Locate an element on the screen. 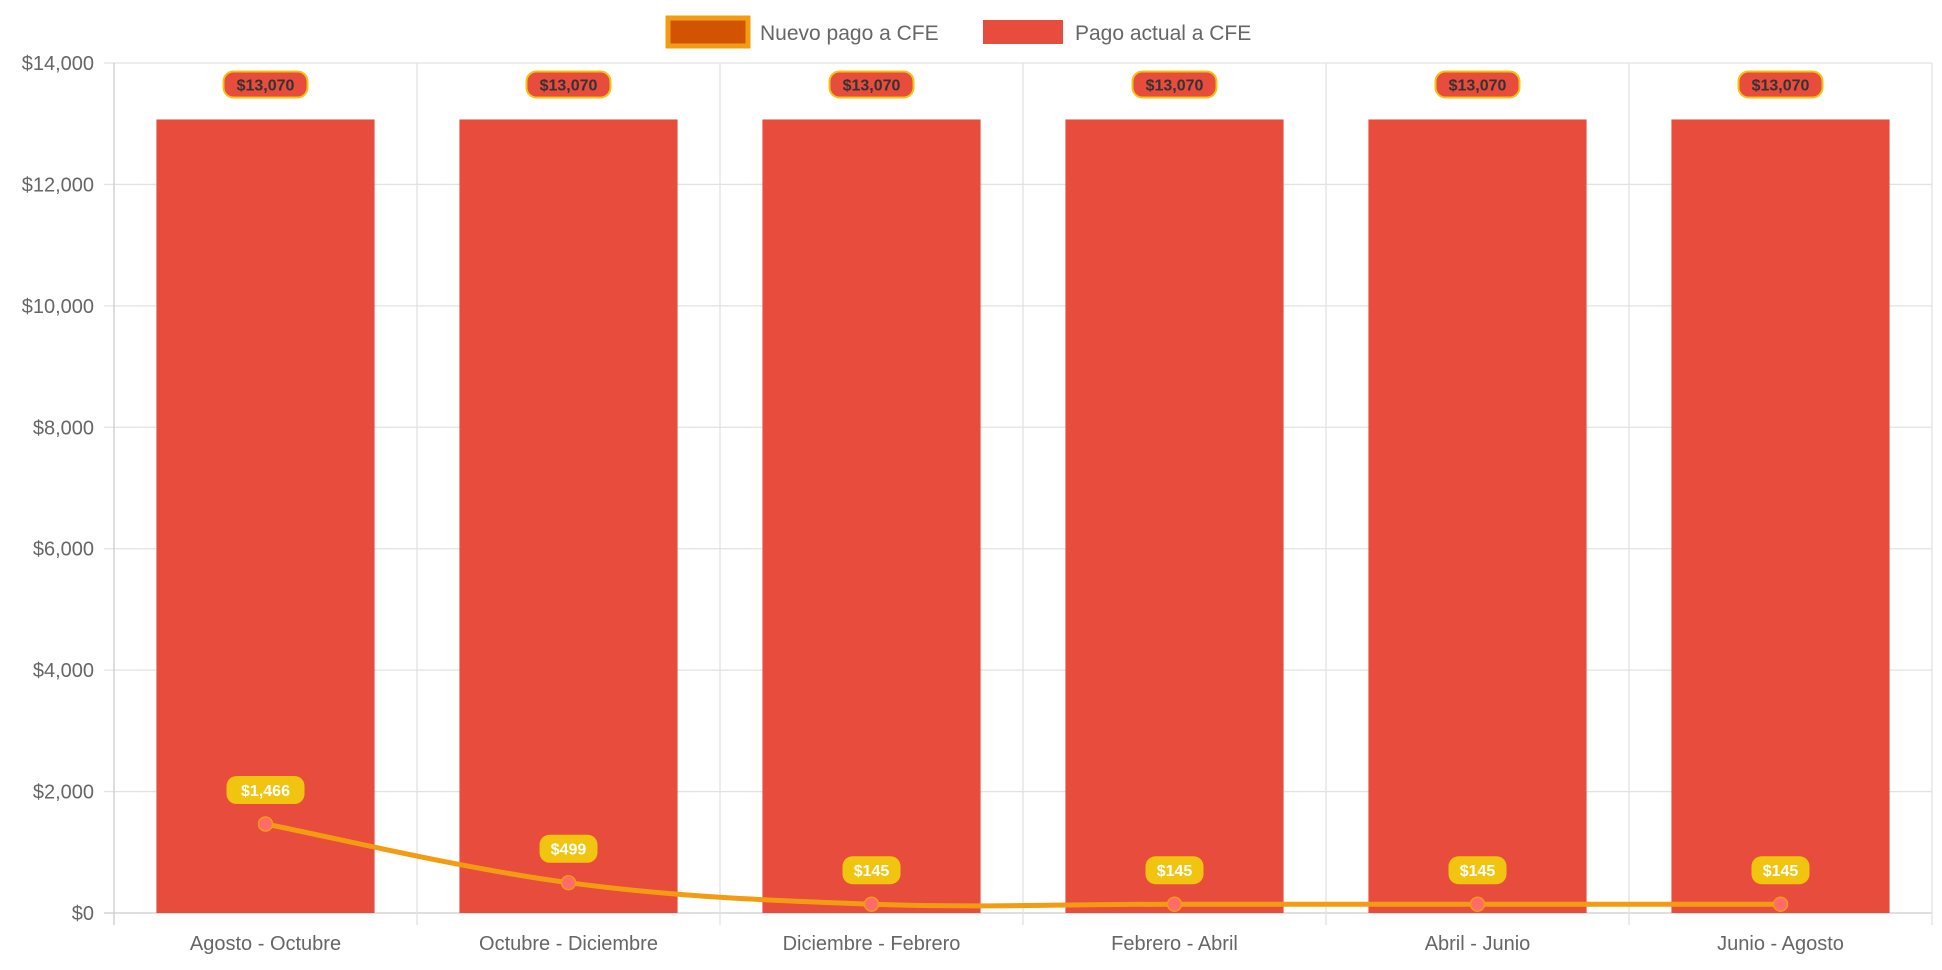 Image resolution: width=1942 pixels, height=970 pixels. legend: Nuevo pago a CFE Pago actual a CFE is located at coordinates (958, 32).